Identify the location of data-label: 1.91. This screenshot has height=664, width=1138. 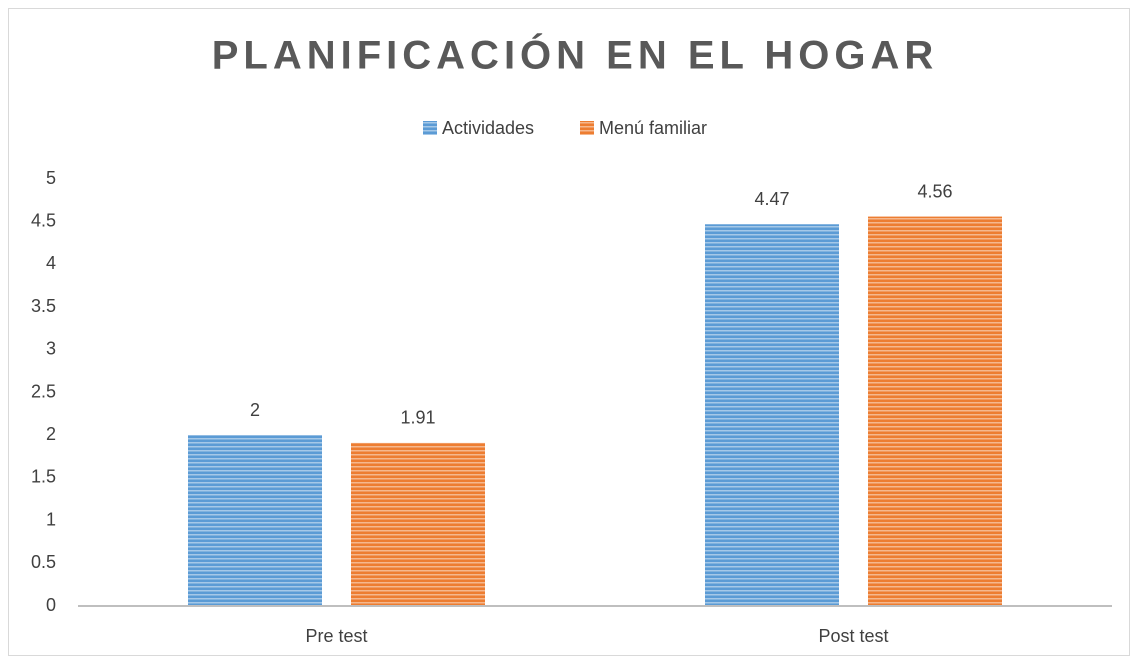
(417, 418).